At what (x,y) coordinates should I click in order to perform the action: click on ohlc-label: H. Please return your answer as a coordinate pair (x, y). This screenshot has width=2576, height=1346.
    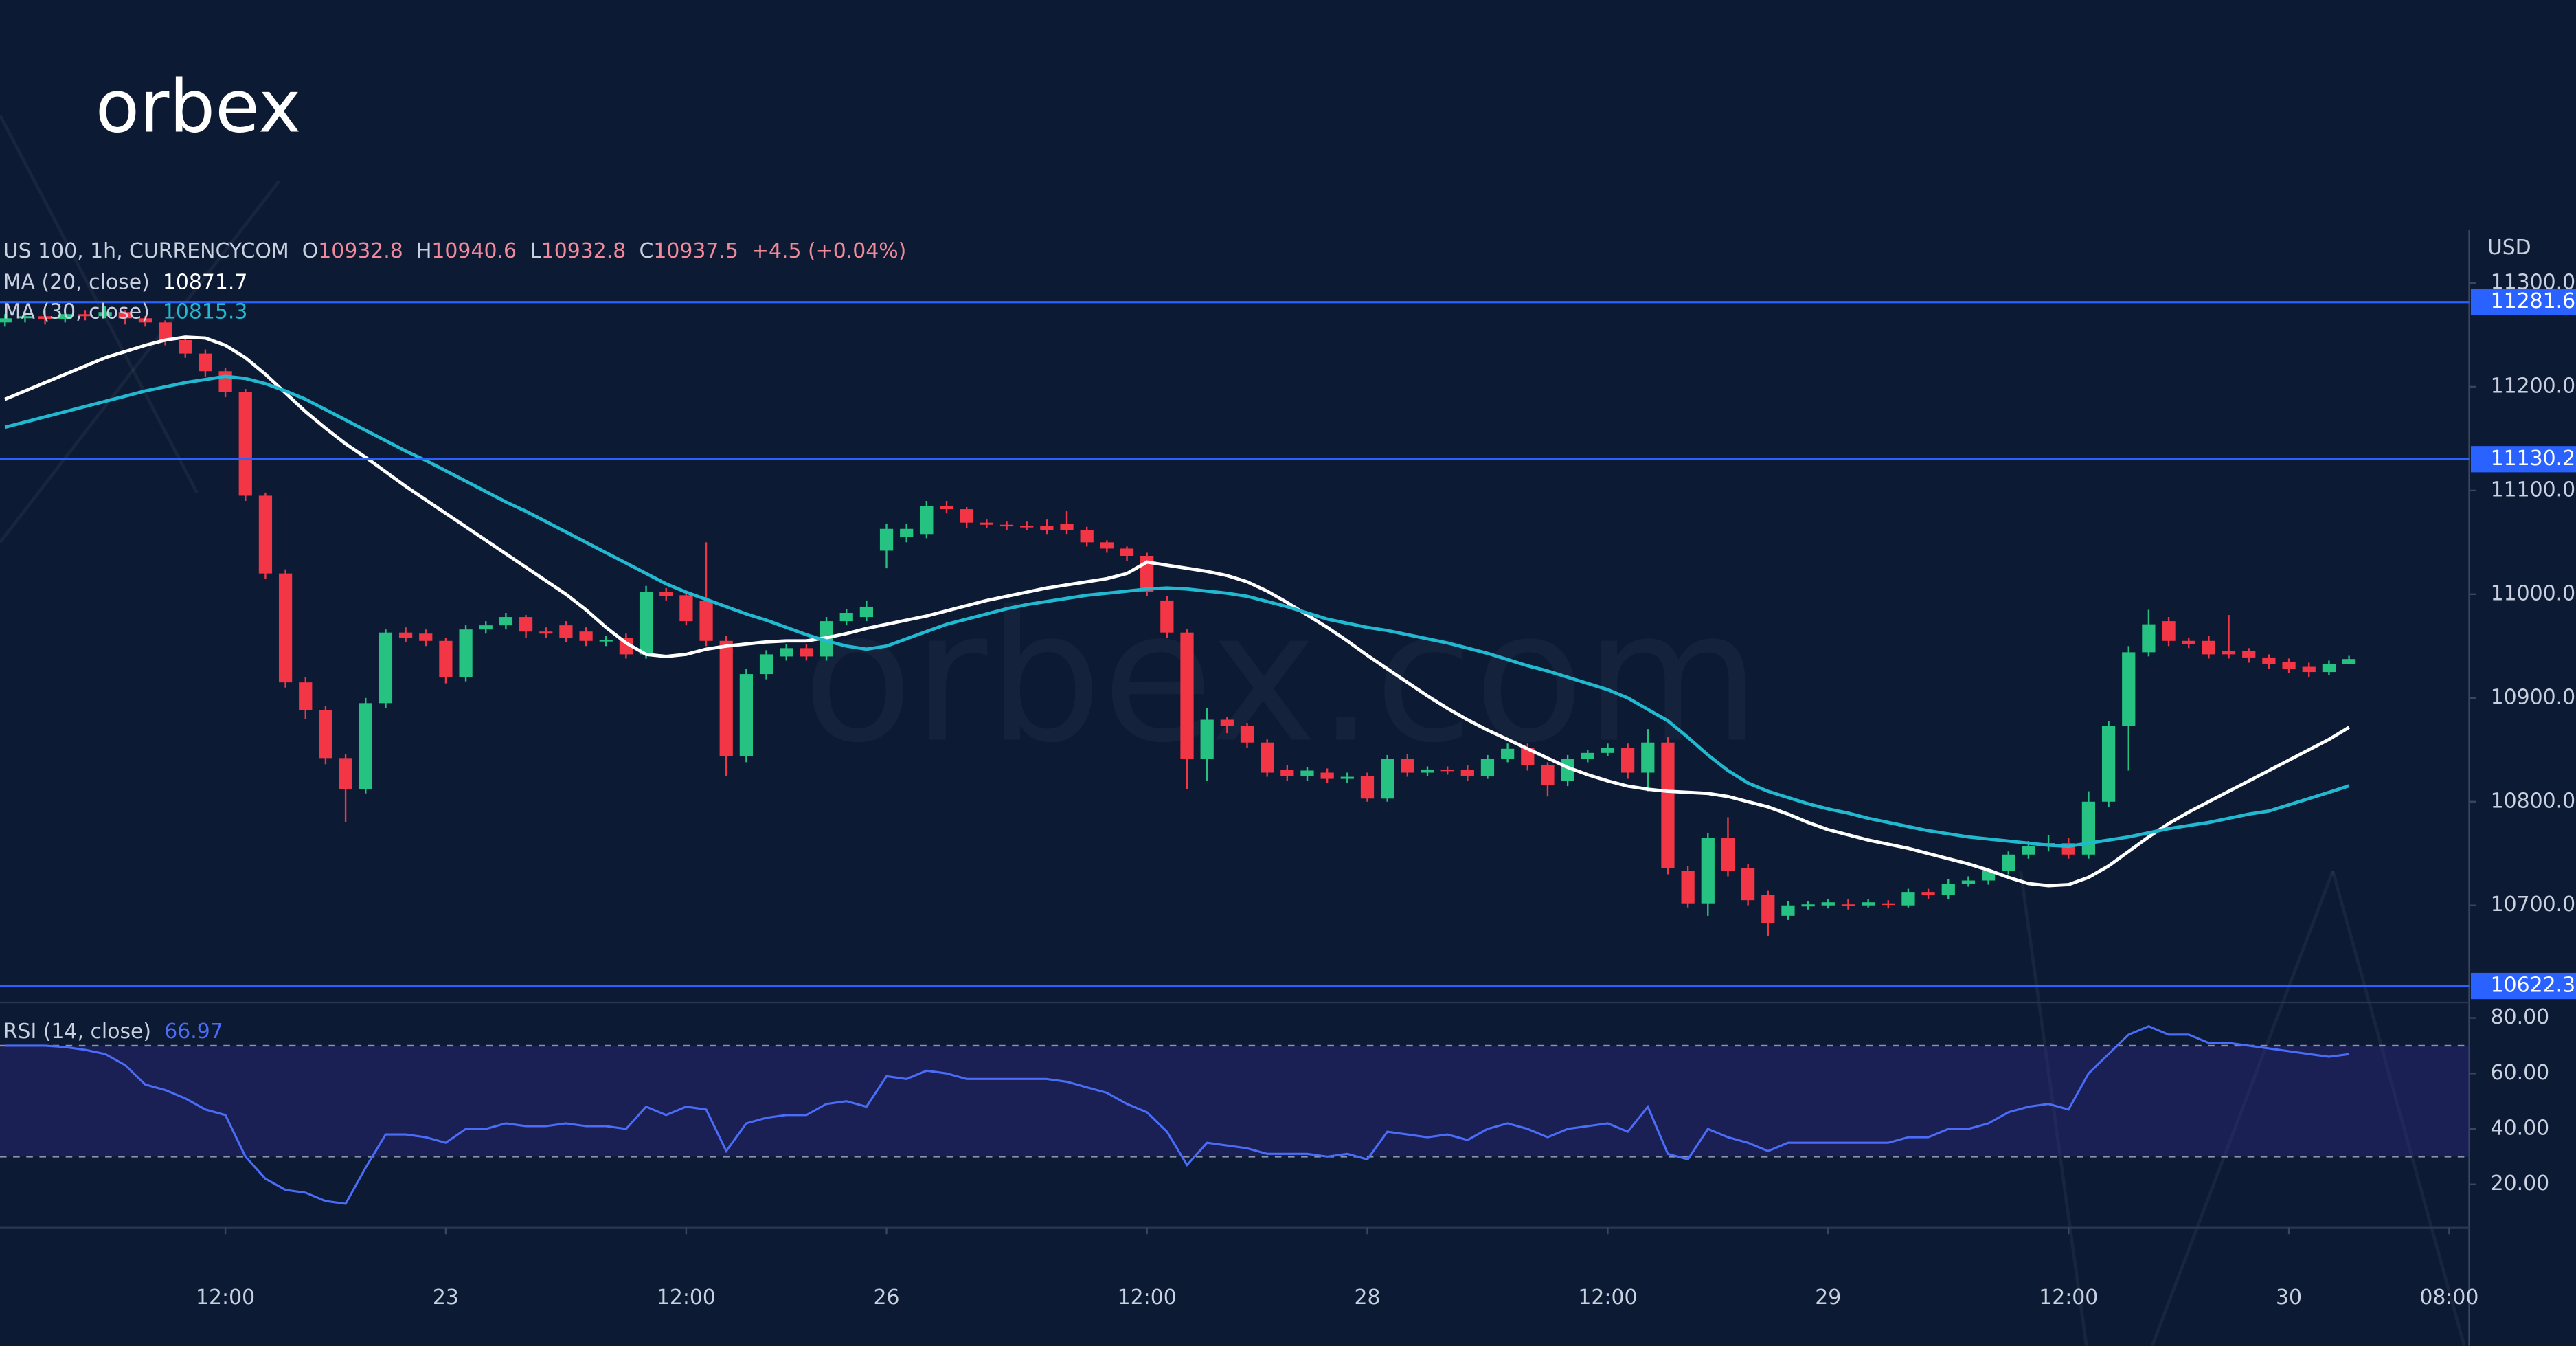
    Looking at the image, I should click on (423, 251).